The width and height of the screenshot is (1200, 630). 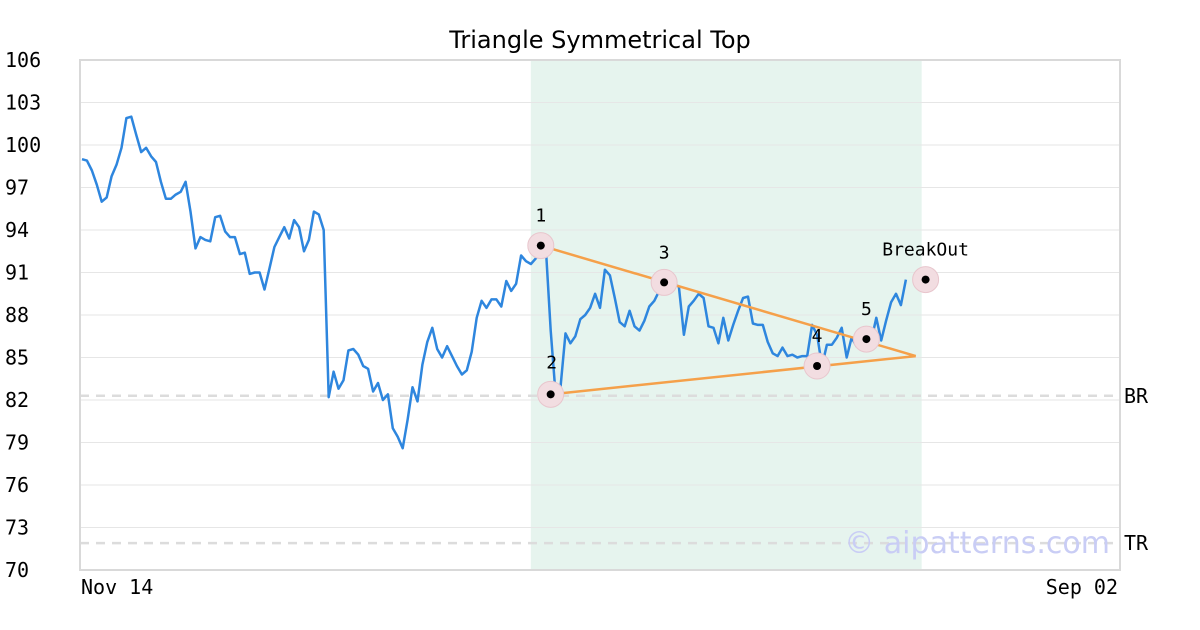 I want to click on reference-label-br: BR, so click(x=1136, y=396).